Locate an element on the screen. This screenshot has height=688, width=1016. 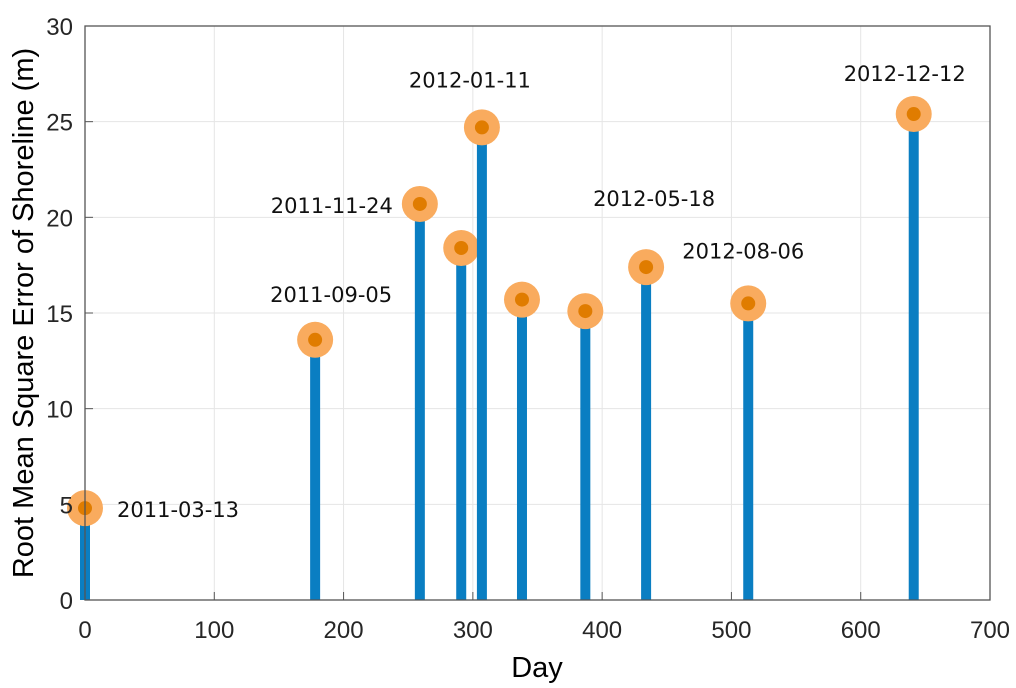
date-annotation: 2011-11-24 is located at coordinates (332, 206).